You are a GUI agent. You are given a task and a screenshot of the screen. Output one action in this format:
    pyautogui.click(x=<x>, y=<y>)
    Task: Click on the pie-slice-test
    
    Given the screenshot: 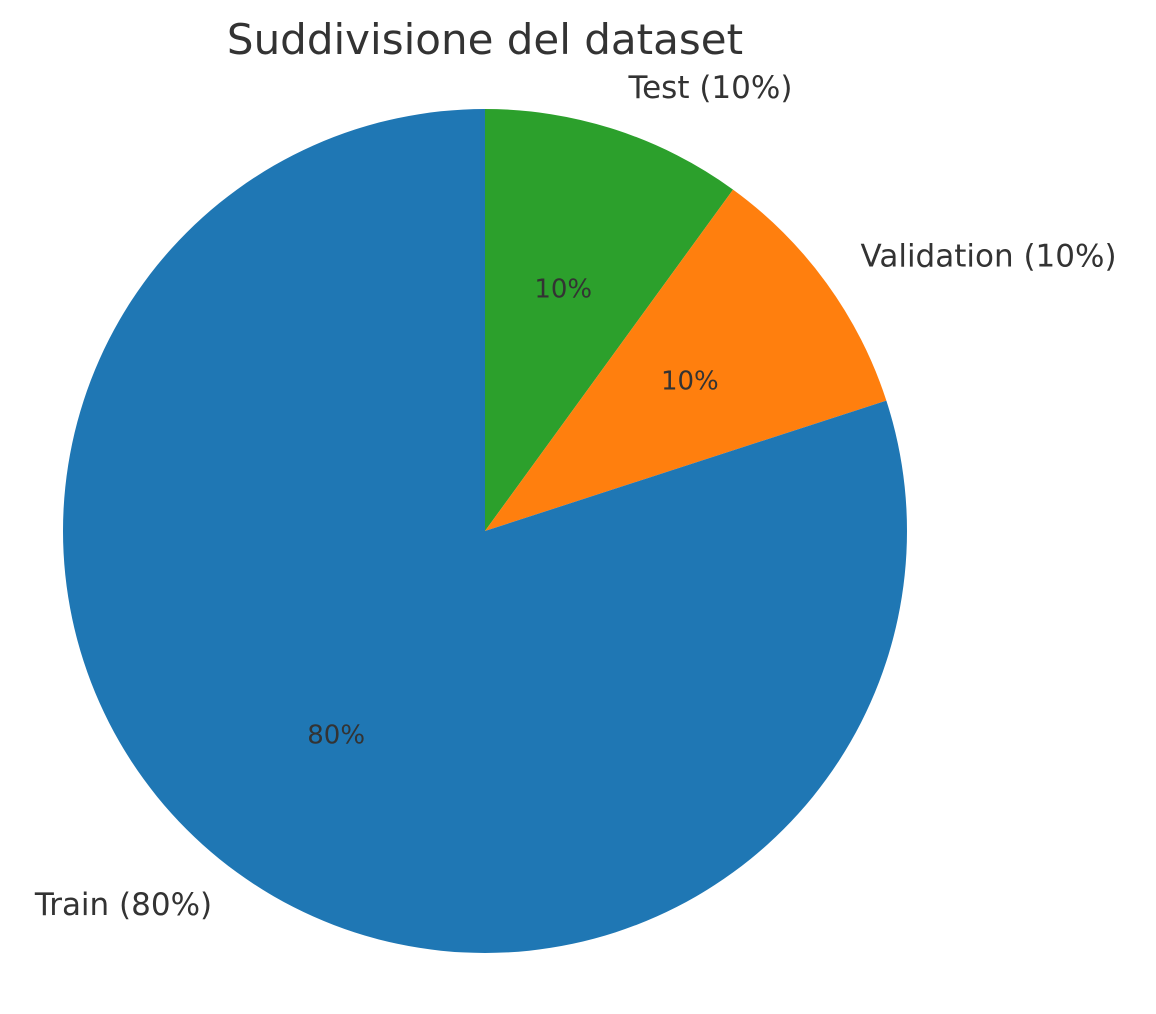 What is the action you would take?
    pyautogui.click(x=609, y=320)
    